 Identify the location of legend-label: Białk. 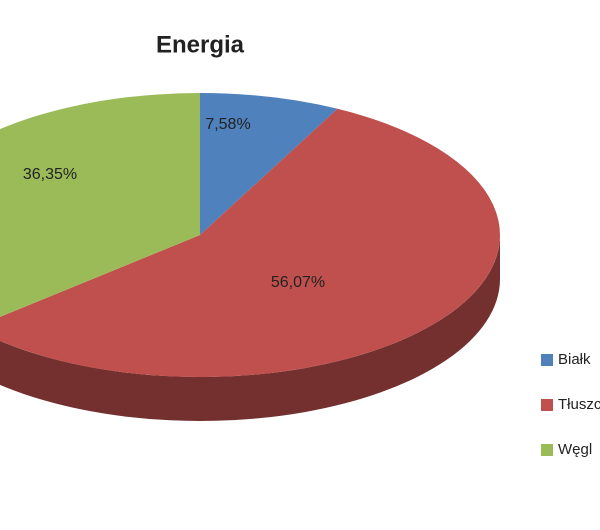
(574, 359).